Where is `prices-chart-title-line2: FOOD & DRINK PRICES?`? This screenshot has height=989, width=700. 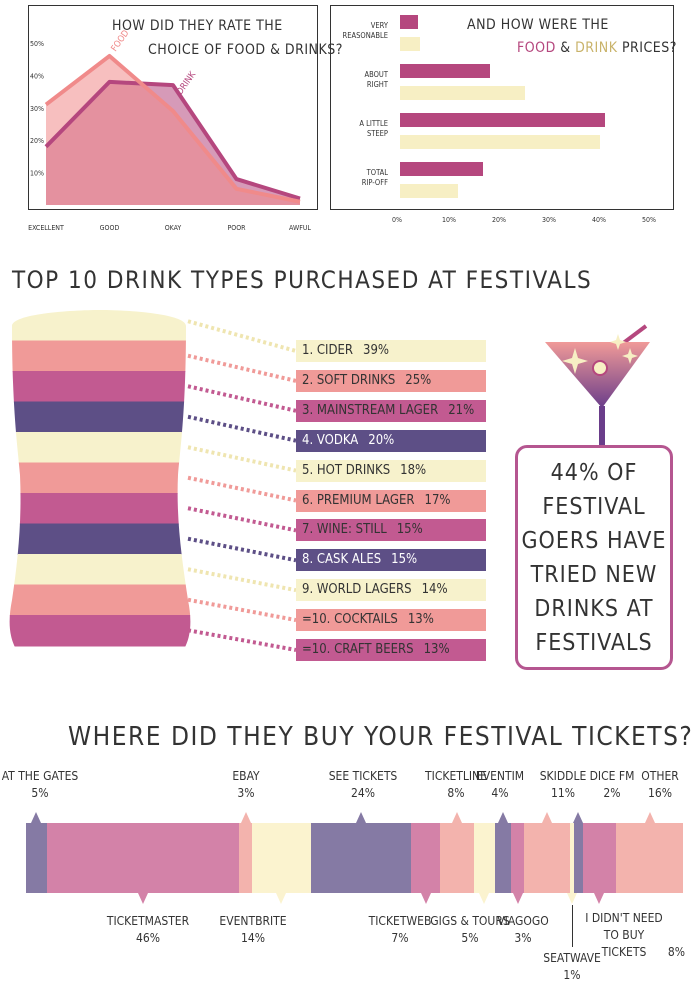 prices-chart-title-line2: FOOD & DRINK PRICES? is located at coordinates (597, 48).